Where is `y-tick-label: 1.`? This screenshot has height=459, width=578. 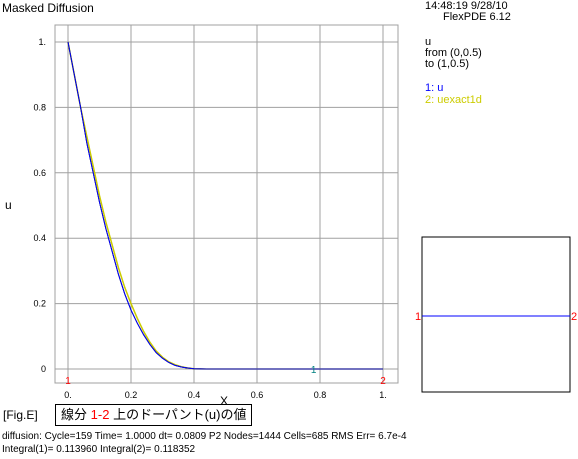 y-tick-label: 1. is located at coordinates (42, 42).